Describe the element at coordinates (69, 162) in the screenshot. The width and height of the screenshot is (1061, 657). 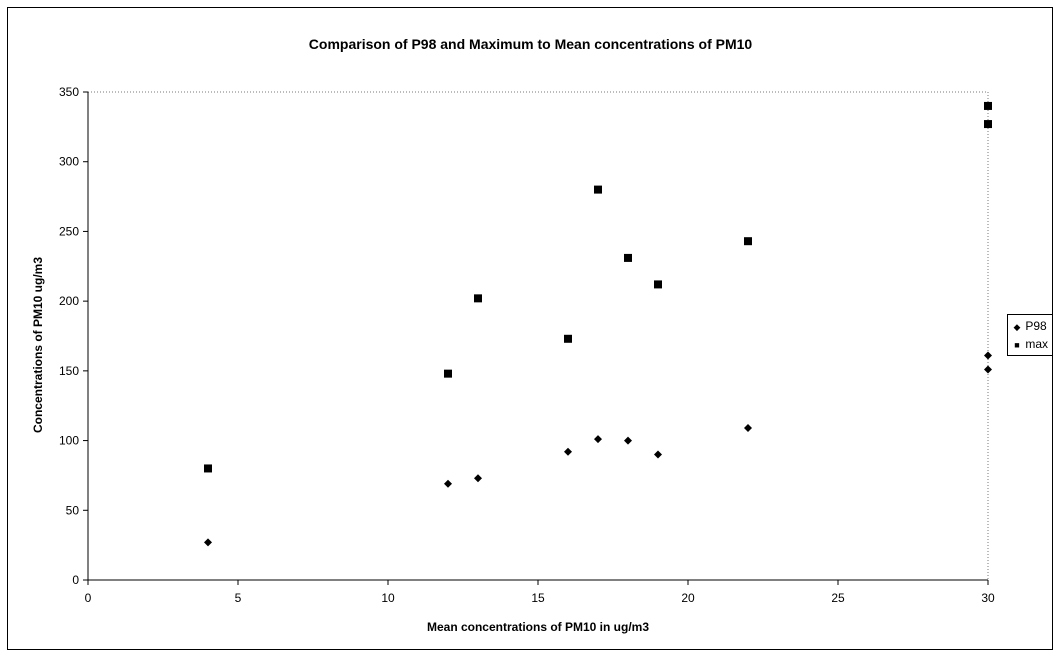
I see `y-tick-label: 300` at that location.